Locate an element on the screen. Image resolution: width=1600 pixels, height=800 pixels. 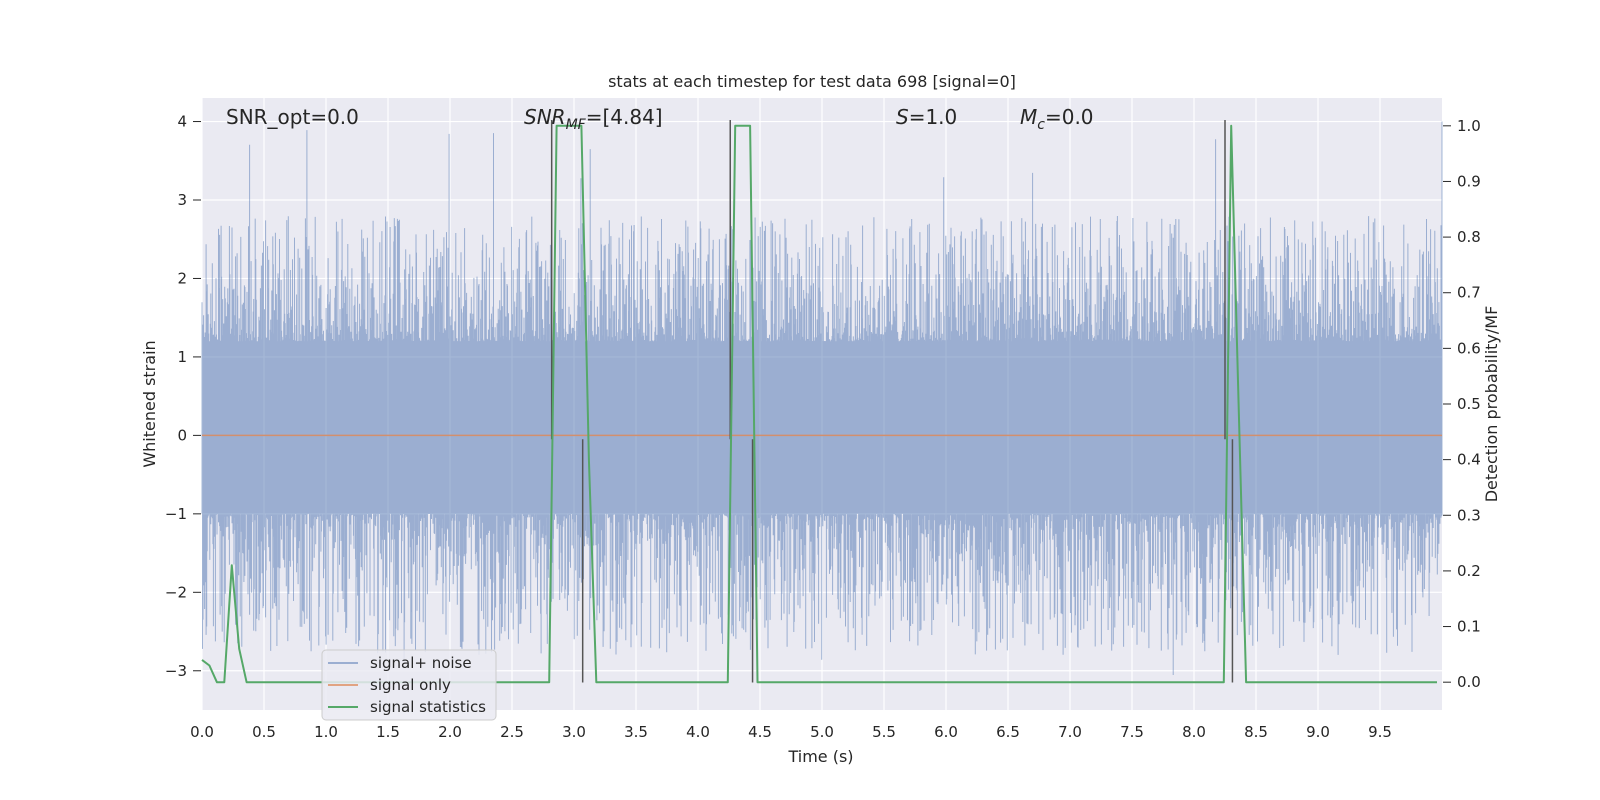
x-tick-label: 9.5 is located at coordinates (1380, 732).